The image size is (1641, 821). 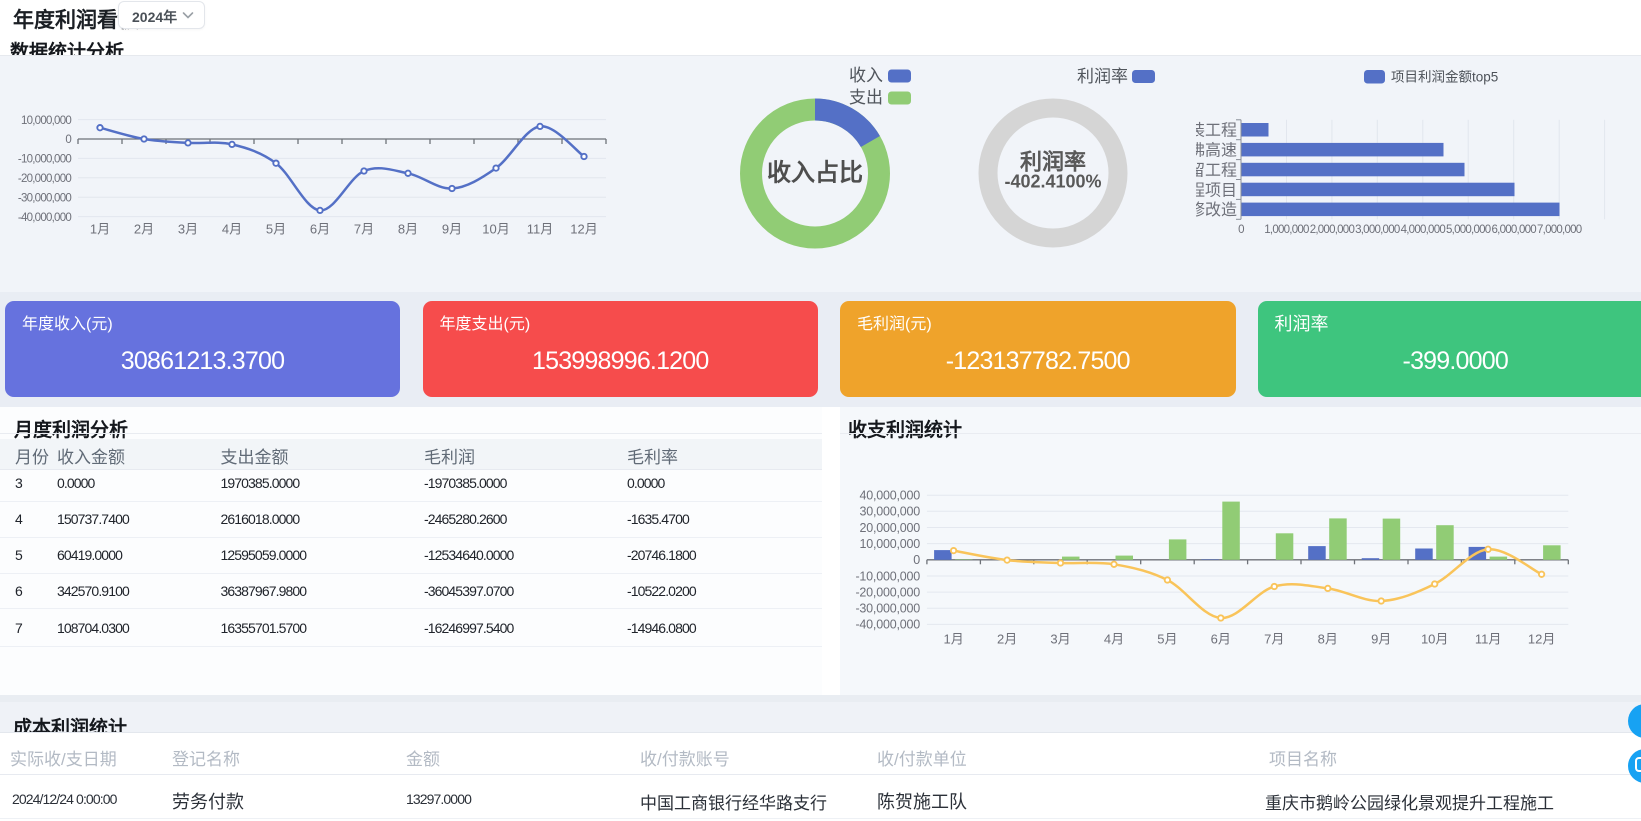 I want to click on svg-text: 收入, so click(x=866, y=75).